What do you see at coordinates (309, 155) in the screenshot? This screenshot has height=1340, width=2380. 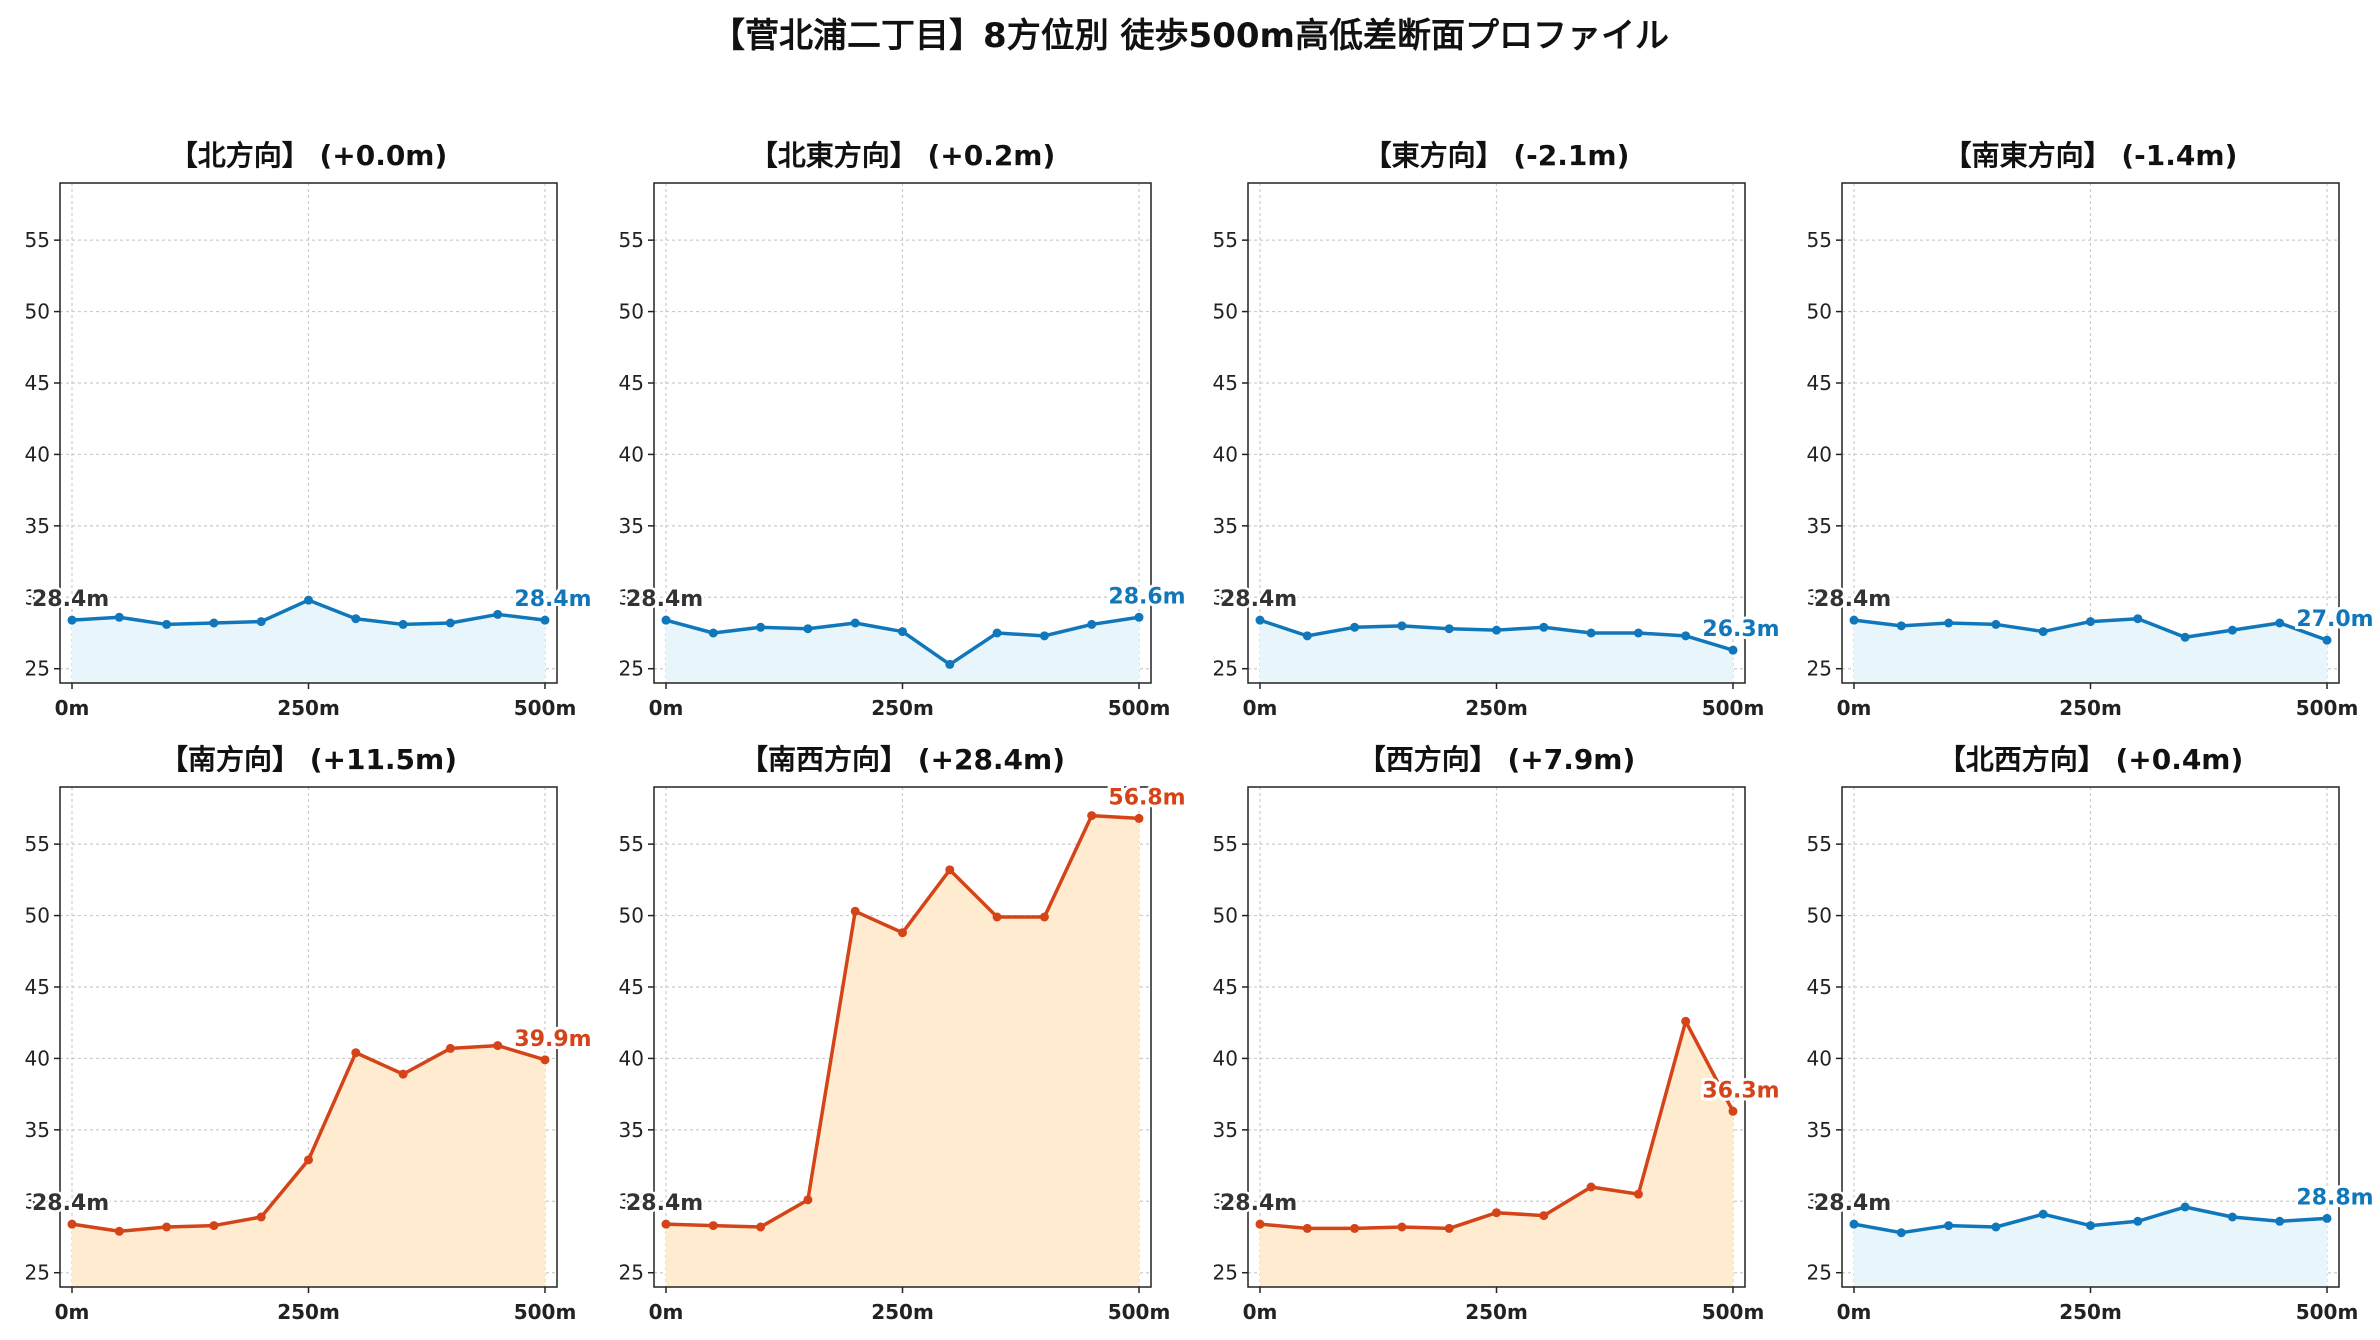 I see `panel-title: 【北方向】 (+0.0m)` at bounding box center [309, 155].